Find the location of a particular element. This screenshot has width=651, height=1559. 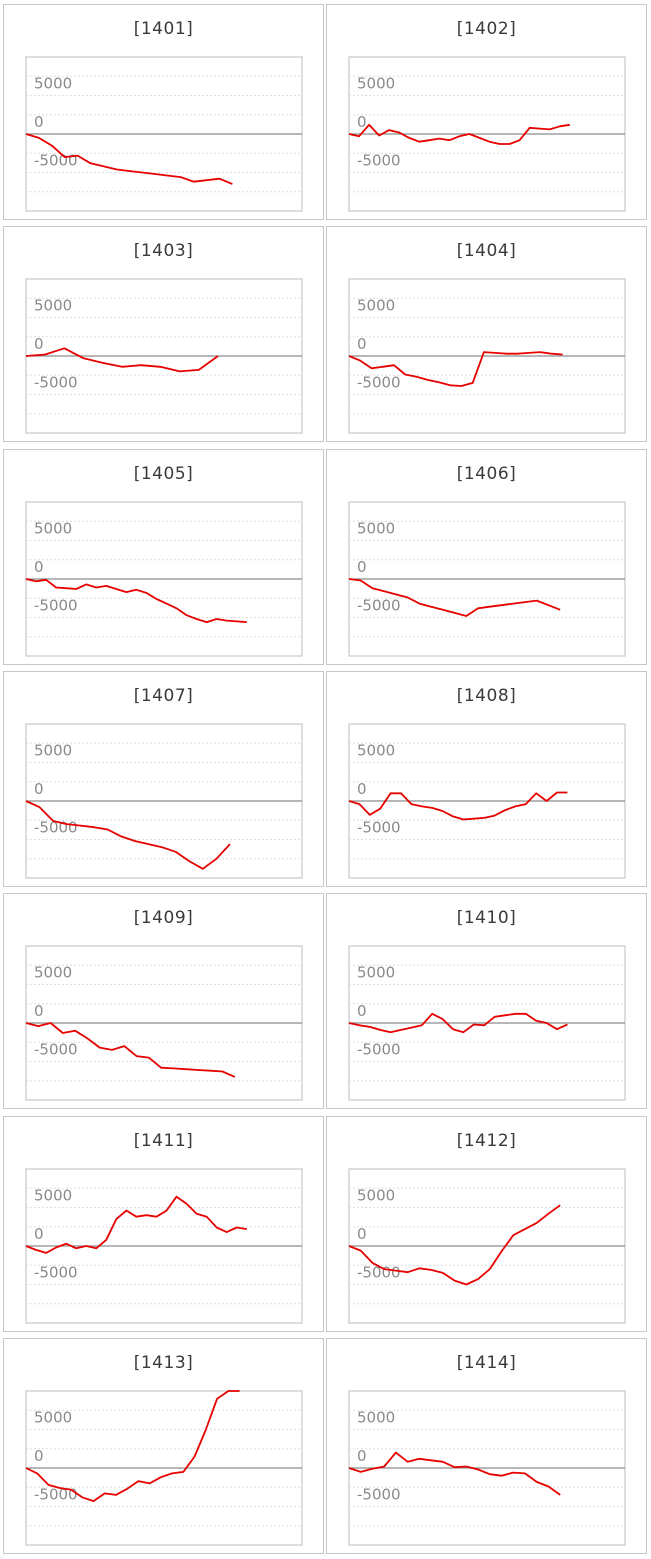

chart-panel-13: [1413] 5000 0 -5000 is located at coordinates (163, 1446).